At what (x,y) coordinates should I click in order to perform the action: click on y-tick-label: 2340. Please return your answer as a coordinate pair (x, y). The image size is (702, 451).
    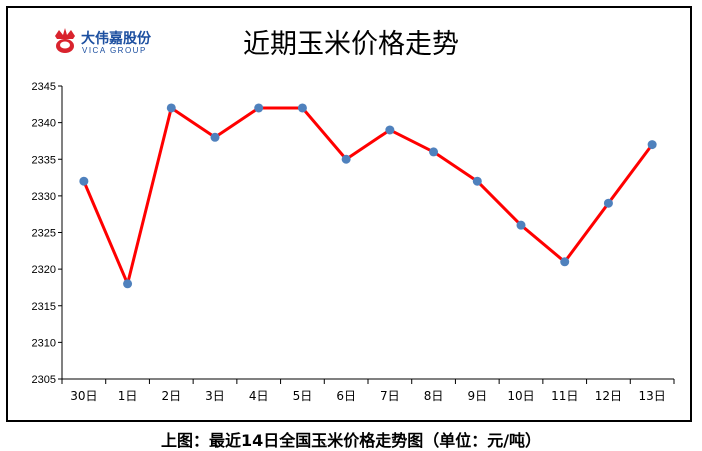
    Looking at the image, I should click on (44, 124).